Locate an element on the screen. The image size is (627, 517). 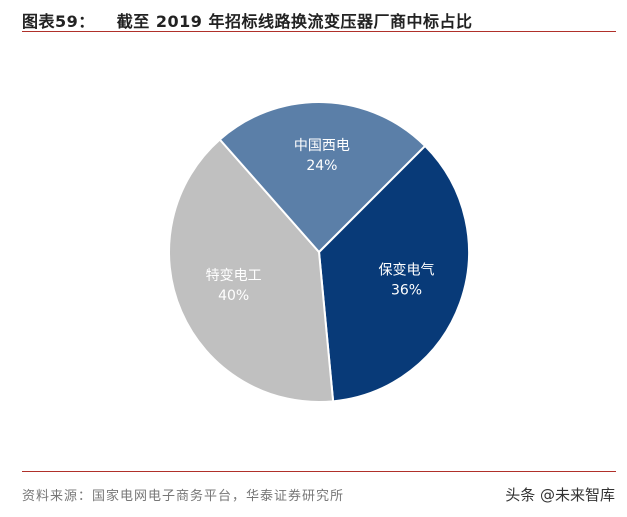
slice-label: 保变电气 is located at coordinates (407, 271).